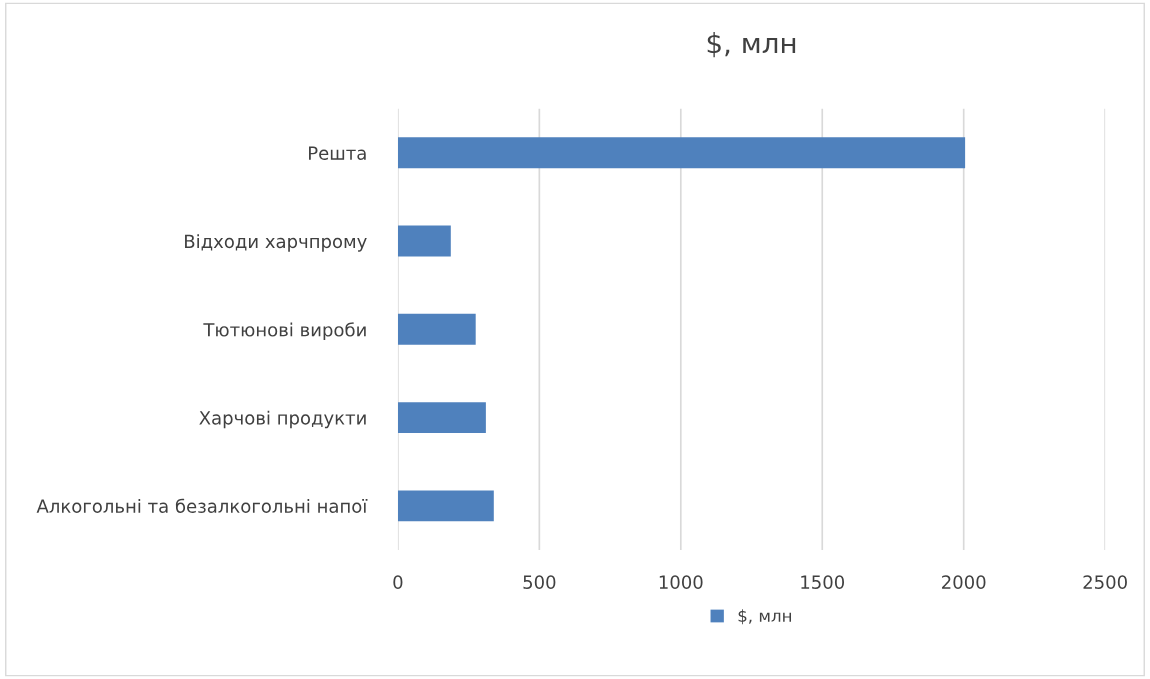  What do you see at coordinates (202, 505) in the screenshot?
I see `y-tick-label: Алкогольні та безалкогольні напої` at bounding box center [202, 505].